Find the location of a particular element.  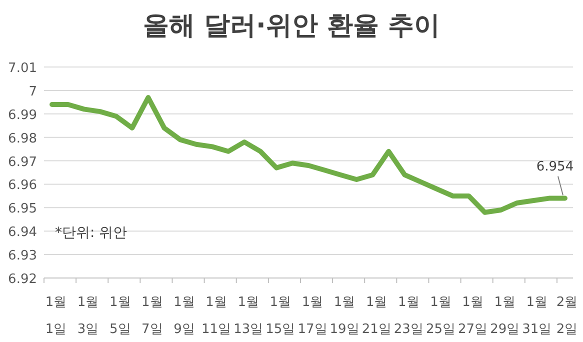

y-tick-label: 6.93 is located at coordinates (22, 256).